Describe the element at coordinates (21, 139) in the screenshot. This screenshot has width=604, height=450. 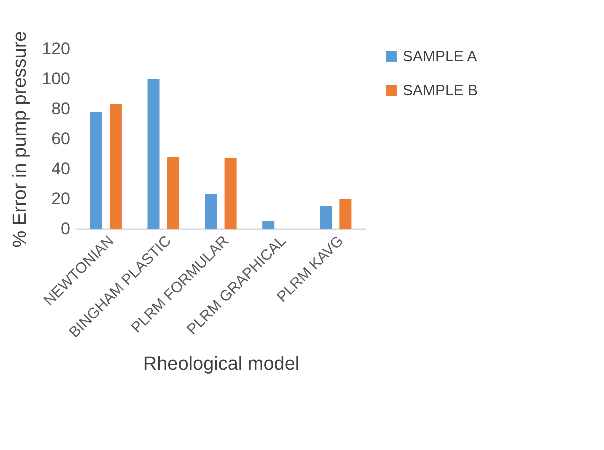
I see `y-axis-title: % Error in pump pressure` at that location.